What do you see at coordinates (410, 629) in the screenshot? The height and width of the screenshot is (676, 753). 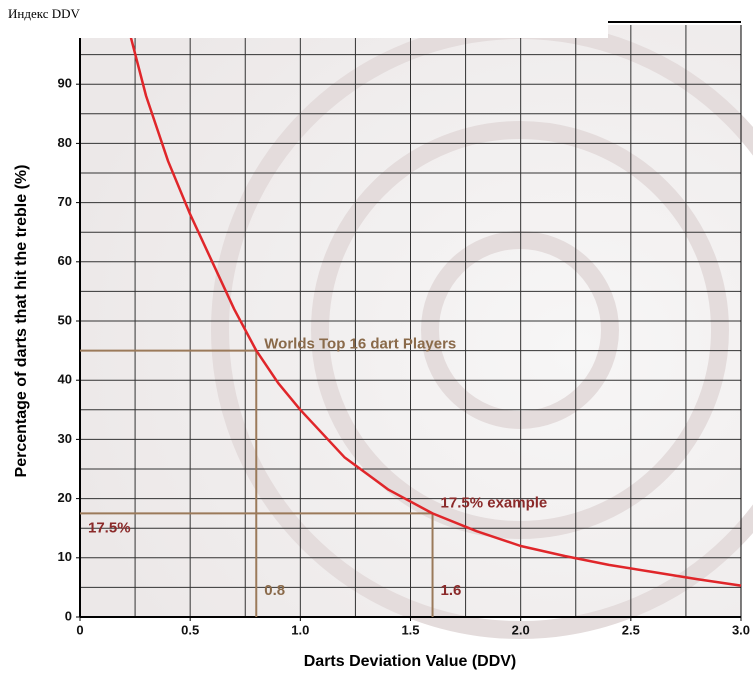 I see `x-tick-label: 1.5` at bounding box center [410, 629].